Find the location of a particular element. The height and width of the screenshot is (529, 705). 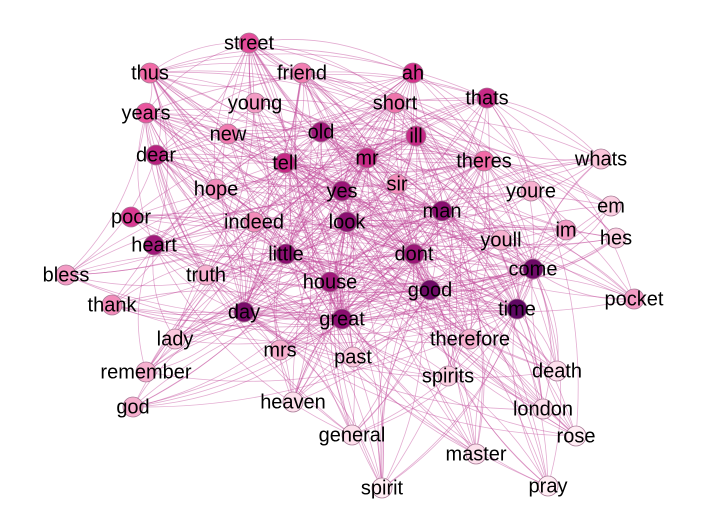

node-thank is located at coordinates (112, 305).